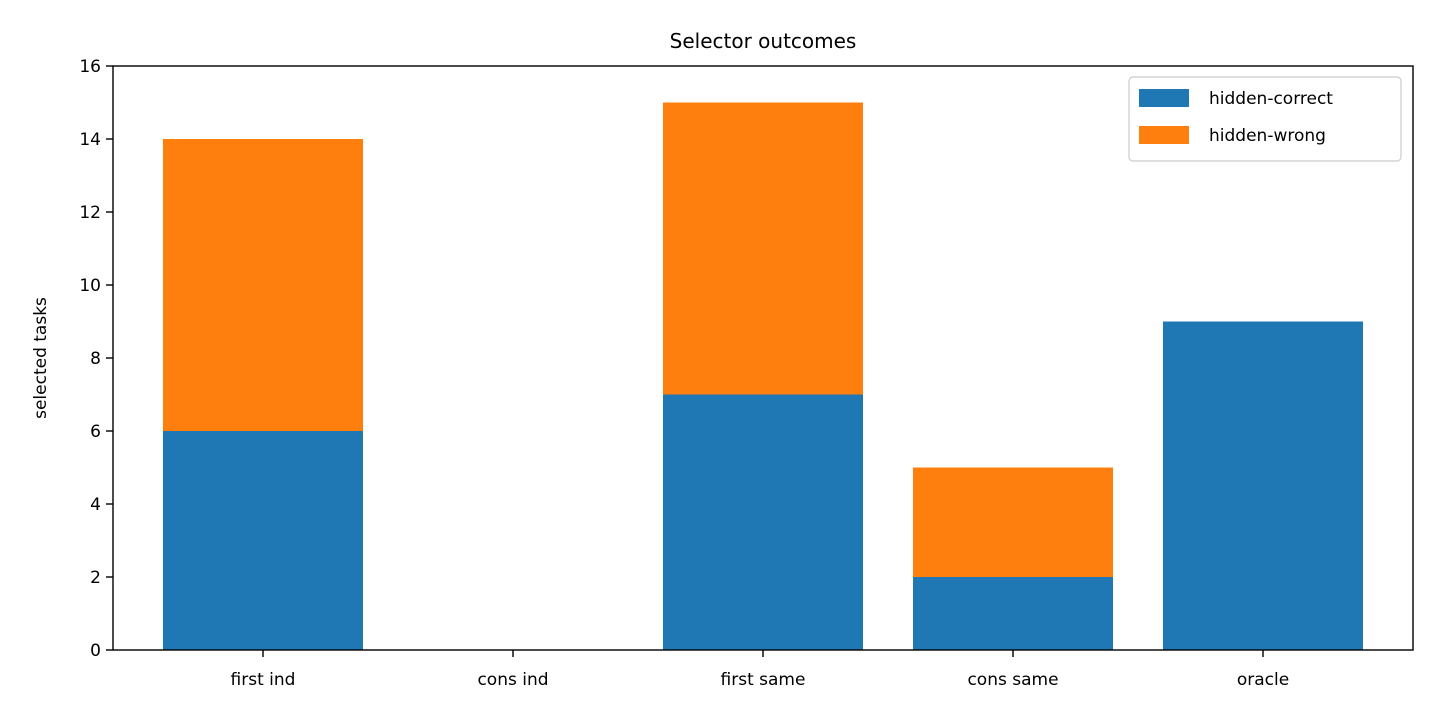 The width and height of the screenshot is (1440, 725). What do you see at coordinates (95, 505) in the screenshot?
I see `y-tick-label: 4` at bounding box center [95, 505].